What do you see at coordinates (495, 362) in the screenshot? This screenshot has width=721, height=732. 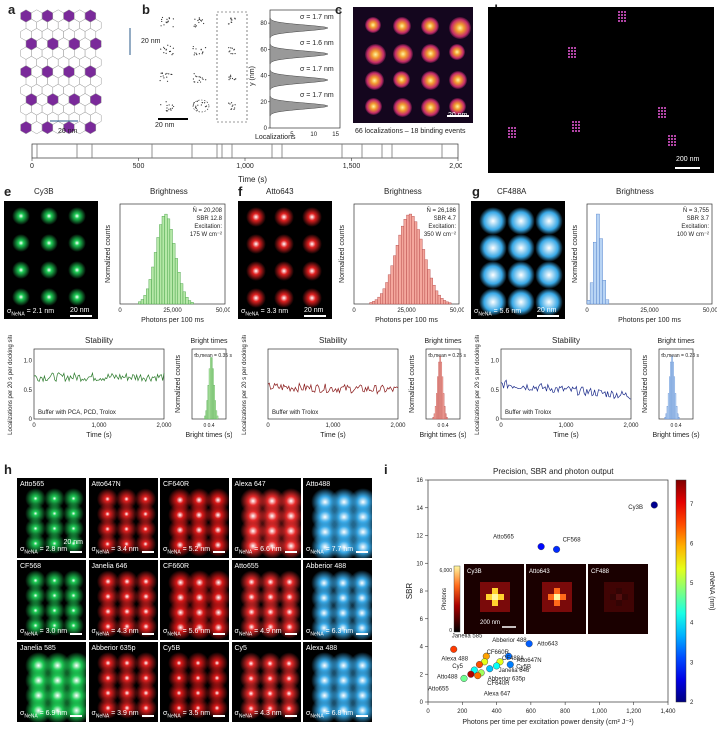 I see `tick-label: 1.0` at bounding box center [495, 362].